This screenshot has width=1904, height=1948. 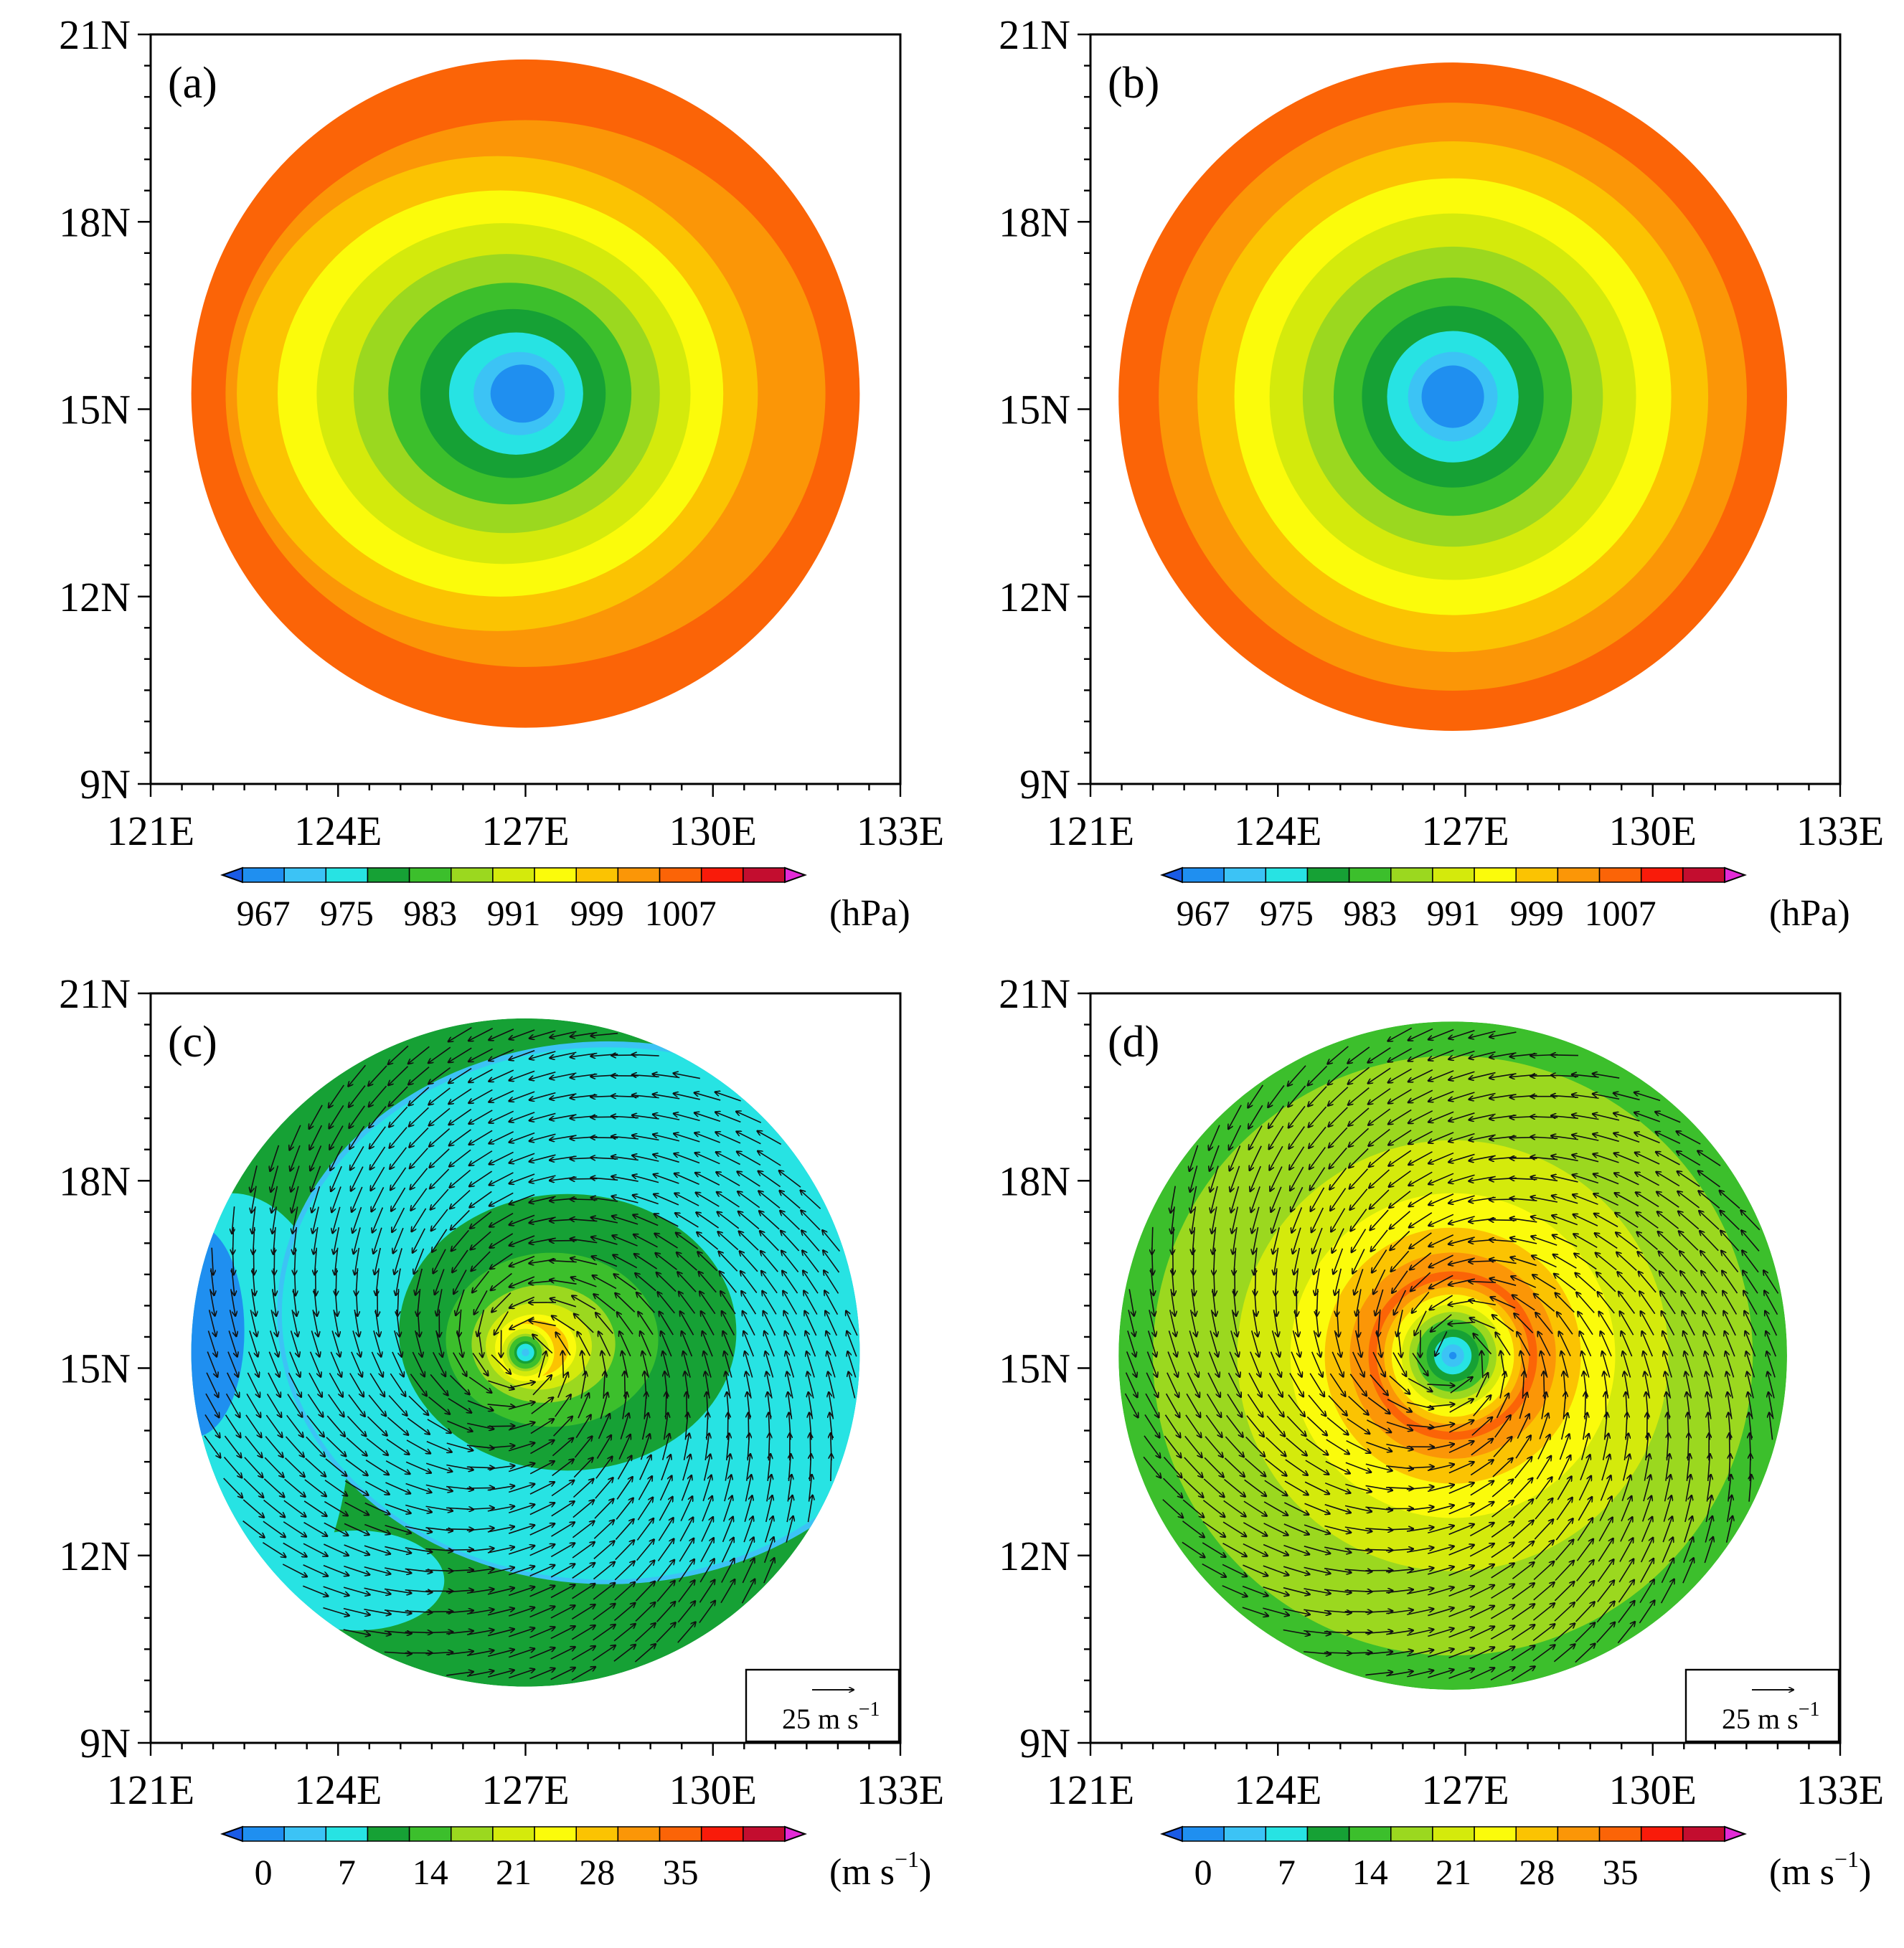 What do you see at coordinates (1034, 1556) in the screenshot?
I see `y-tick-label: 12N` at bounding box center [1034, 1556].